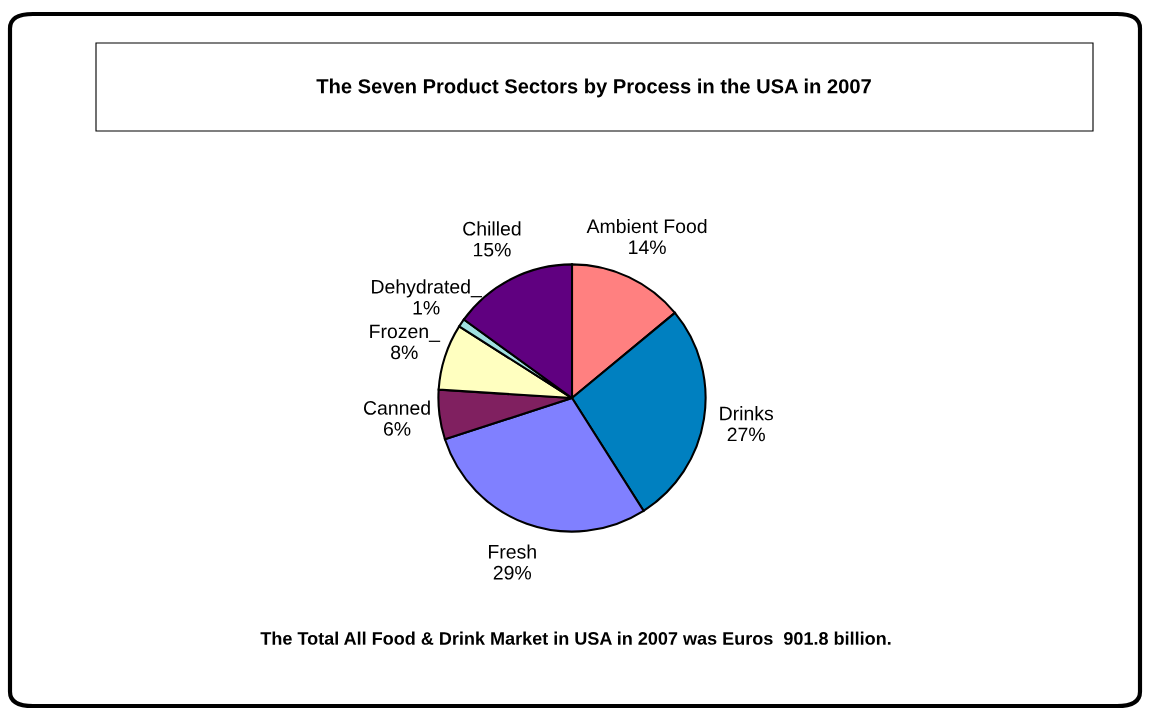  What do you see at coordinates (405, 333) in the screenshot?
I see `slice-label: Frozen_` at bounding box center [405, 333].